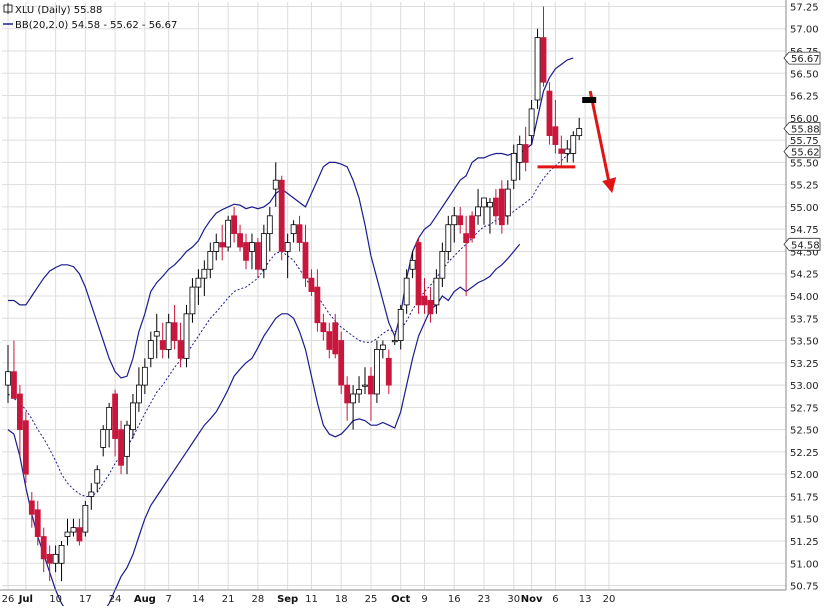 Image resolution: width=832 pixels, height=610 pixels. What do you see at coordinates (599, 137) in the screenshot?
I see `trend-arrow-shaft` at bounding box center [599, 137].